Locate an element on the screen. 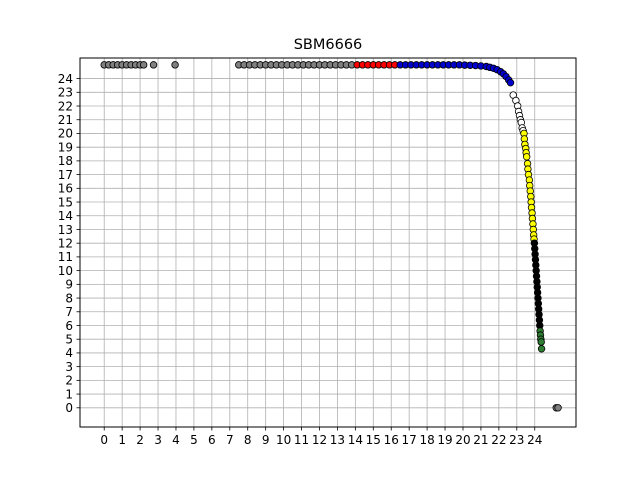  x-tick-label: 9 is located at coordinates (266, 440).